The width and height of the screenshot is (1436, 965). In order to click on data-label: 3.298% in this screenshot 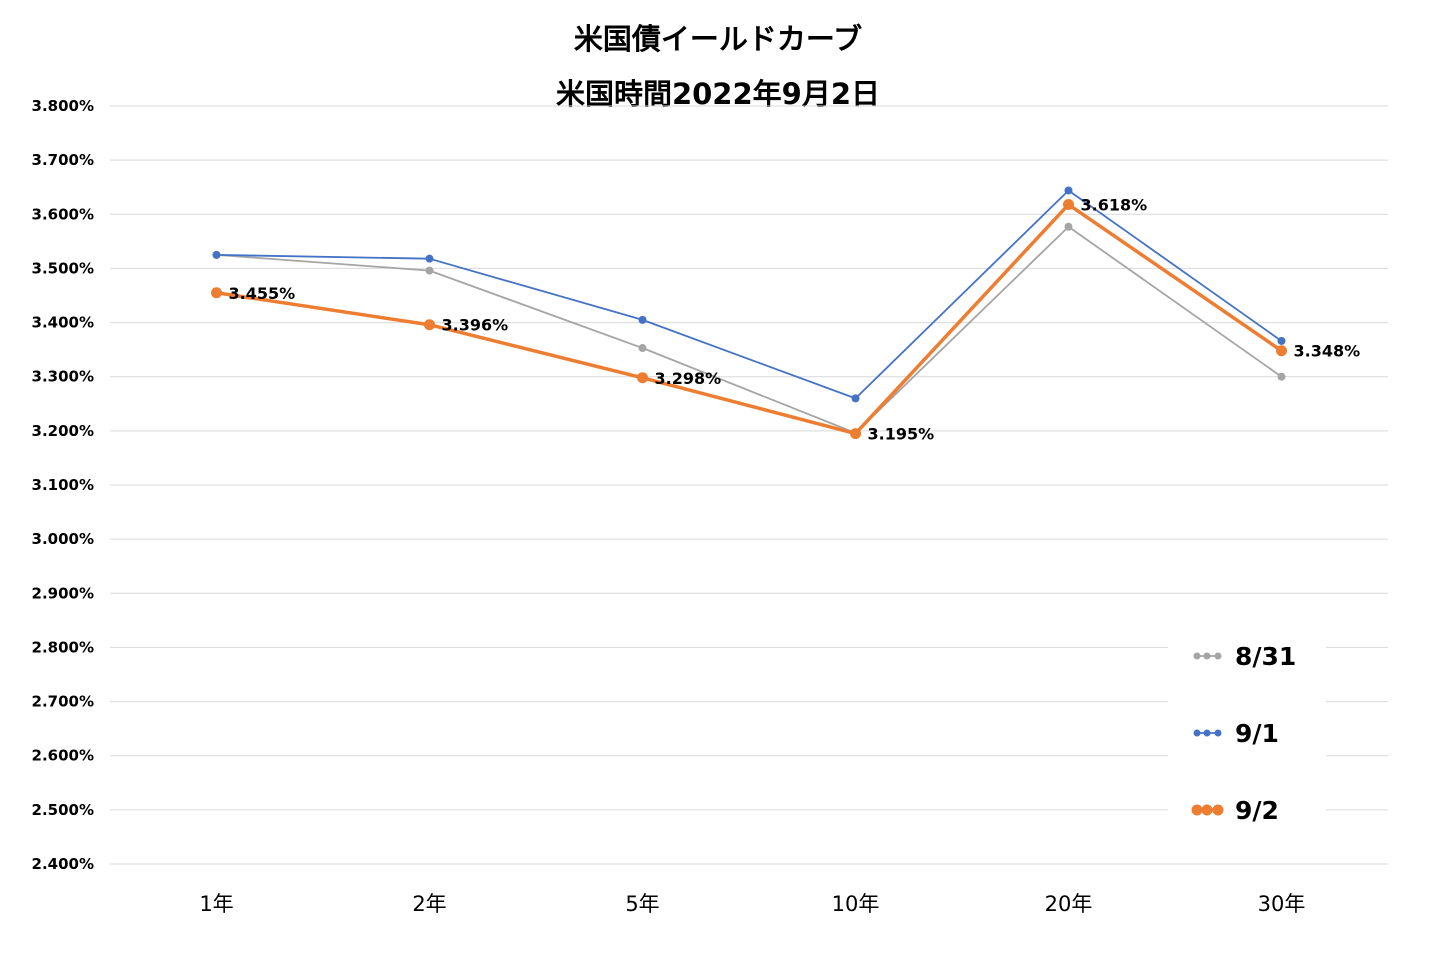, I will do `click(688, 378)`.